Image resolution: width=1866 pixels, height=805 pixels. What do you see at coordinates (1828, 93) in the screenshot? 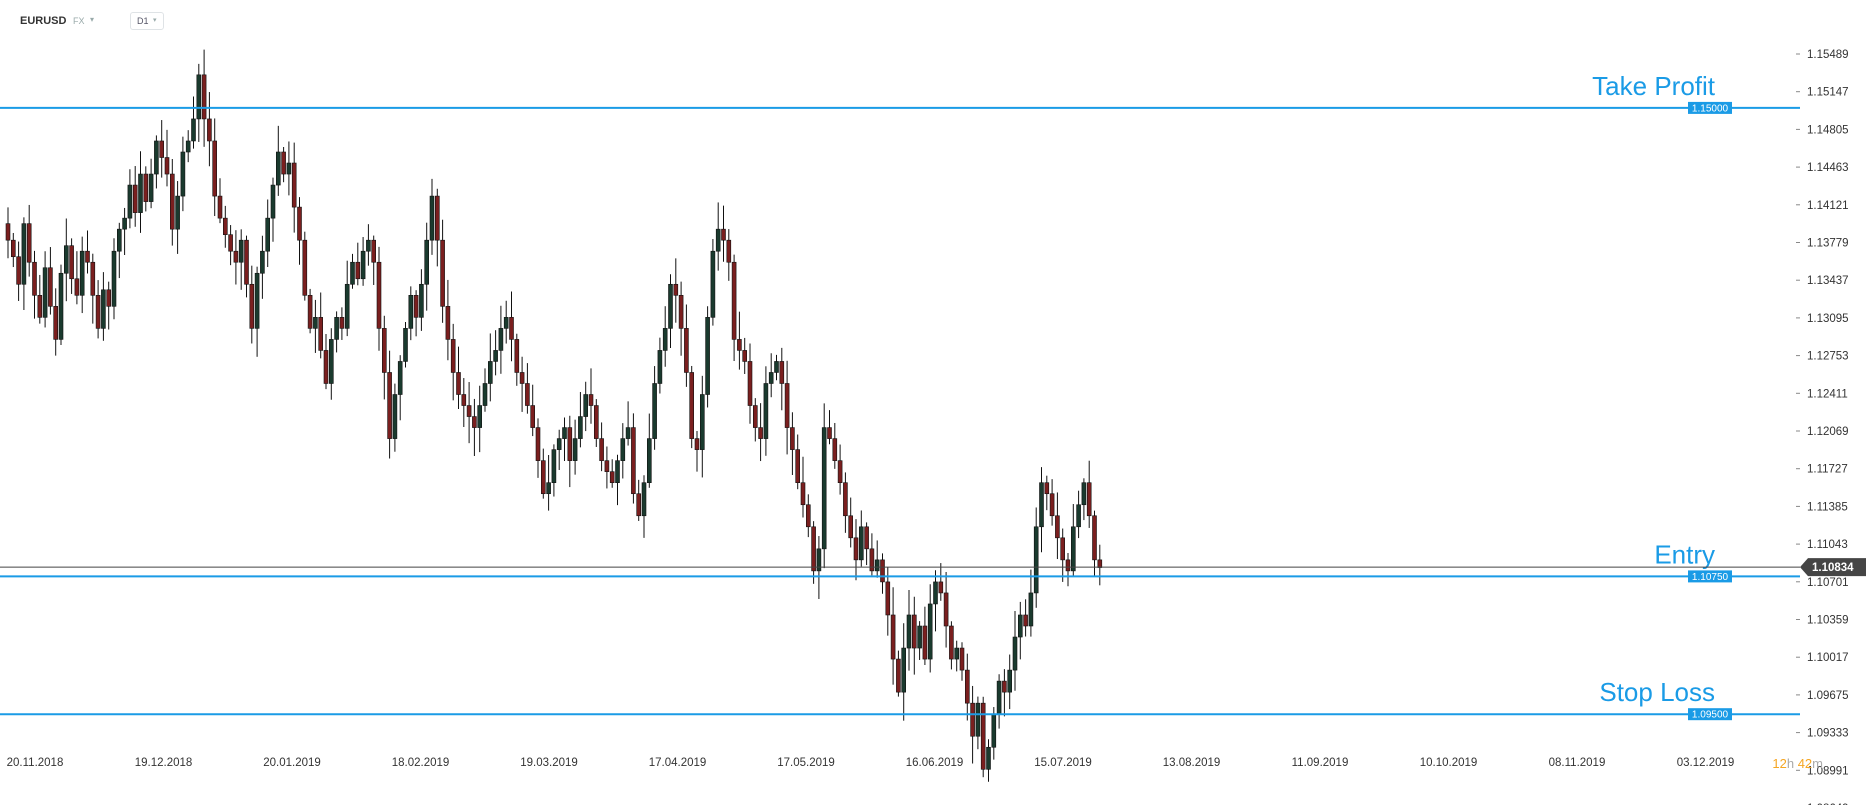
I see `price-tick-label: 1.15147` at bounding box center [1828, 93].